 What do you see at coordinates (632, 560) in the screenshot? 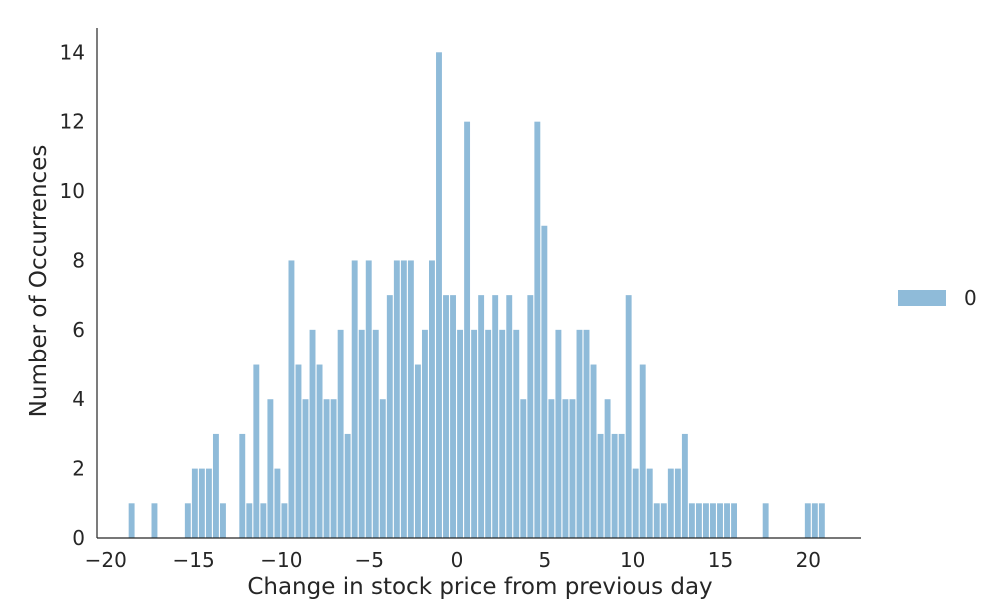
I see `x-tick-label: 10` at bounding box center [632, 560].